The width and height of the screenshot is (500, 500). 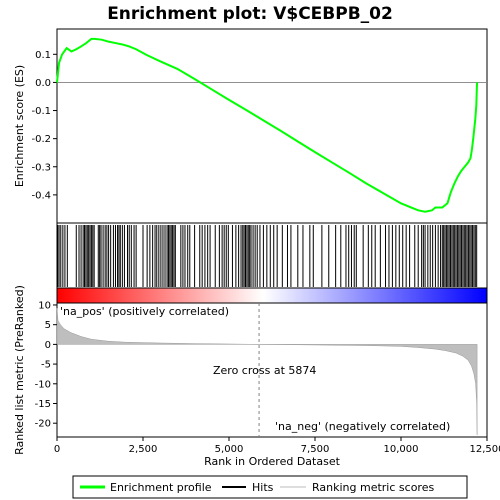 I want to click on metric-y-tick-label: -20, so click(x=43, y=424).